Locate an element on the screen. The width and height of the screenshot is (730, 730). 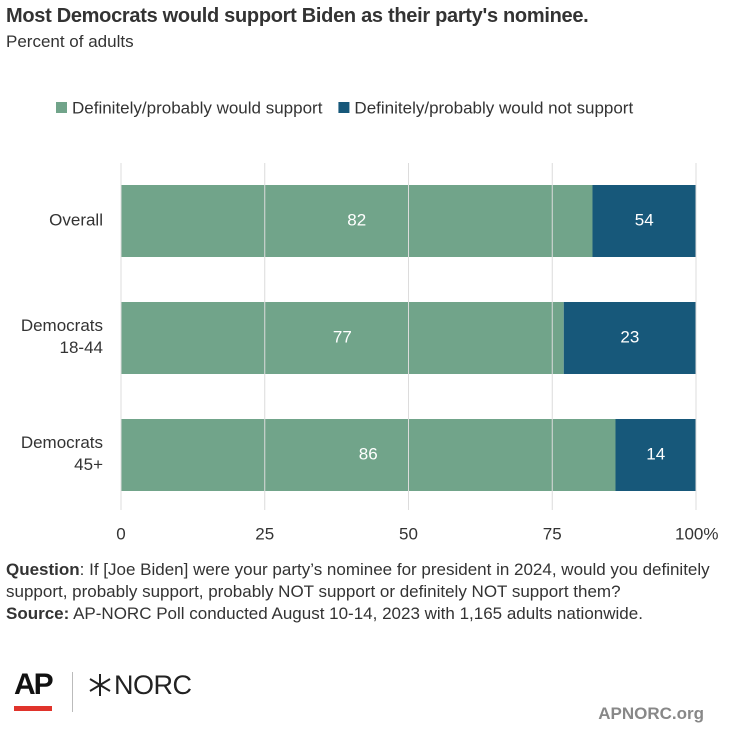
data-label: 82 is located at coordinates (356, 219).